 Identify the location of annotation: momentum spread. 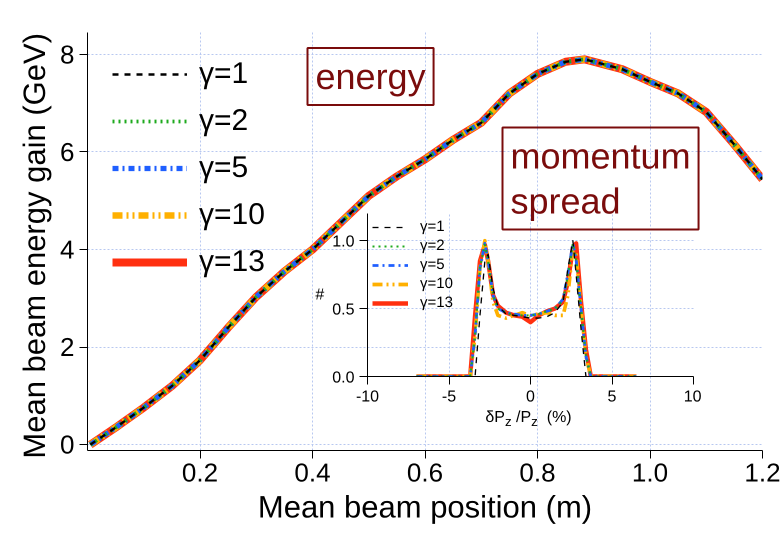
(600, 178).